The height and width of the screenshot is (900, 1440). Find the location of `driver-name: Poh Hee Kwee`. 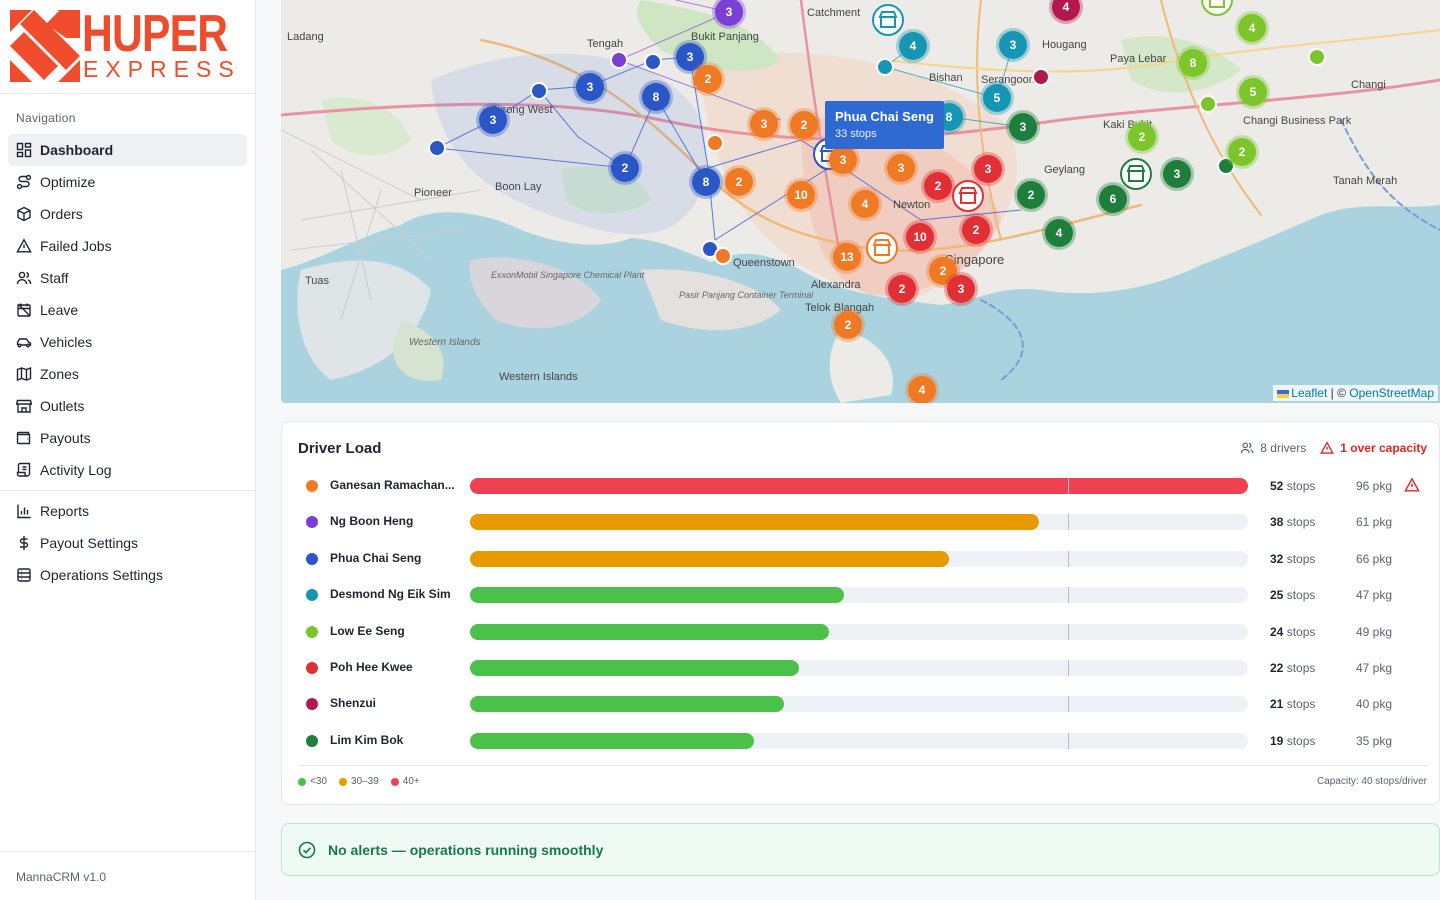

driver-name: Poh Hee Kwee is located at coordinates (371, 667).